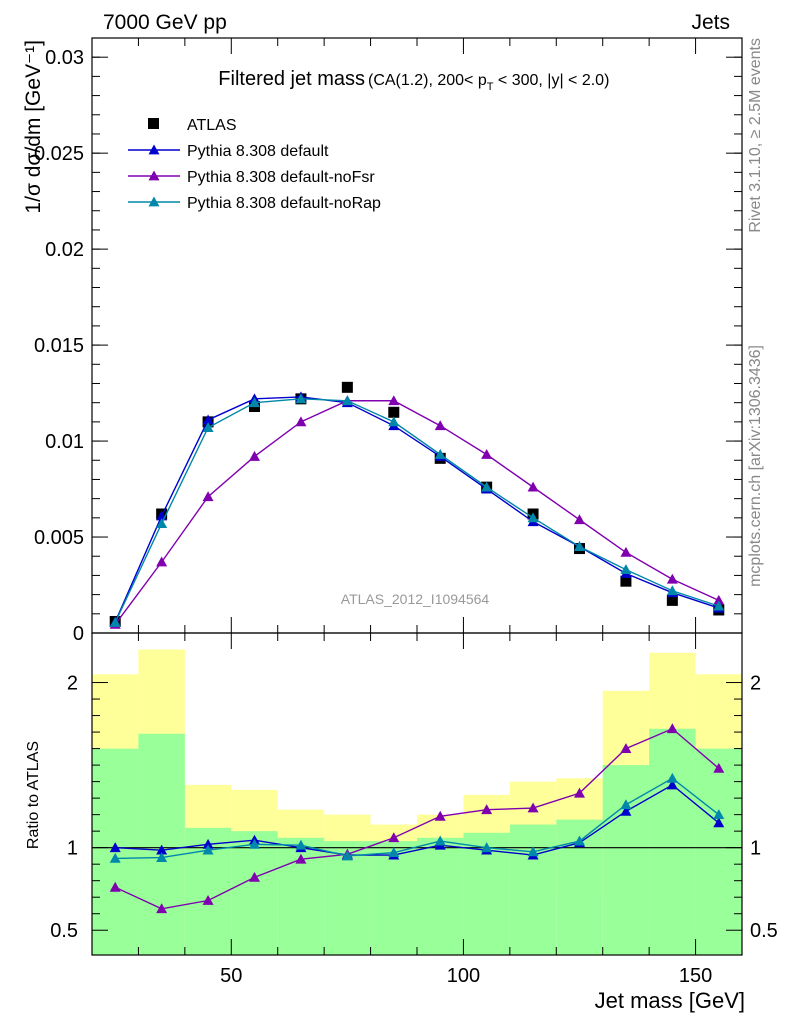  I want to click on ratio-y-tick-label: 2, so click(72, 684).